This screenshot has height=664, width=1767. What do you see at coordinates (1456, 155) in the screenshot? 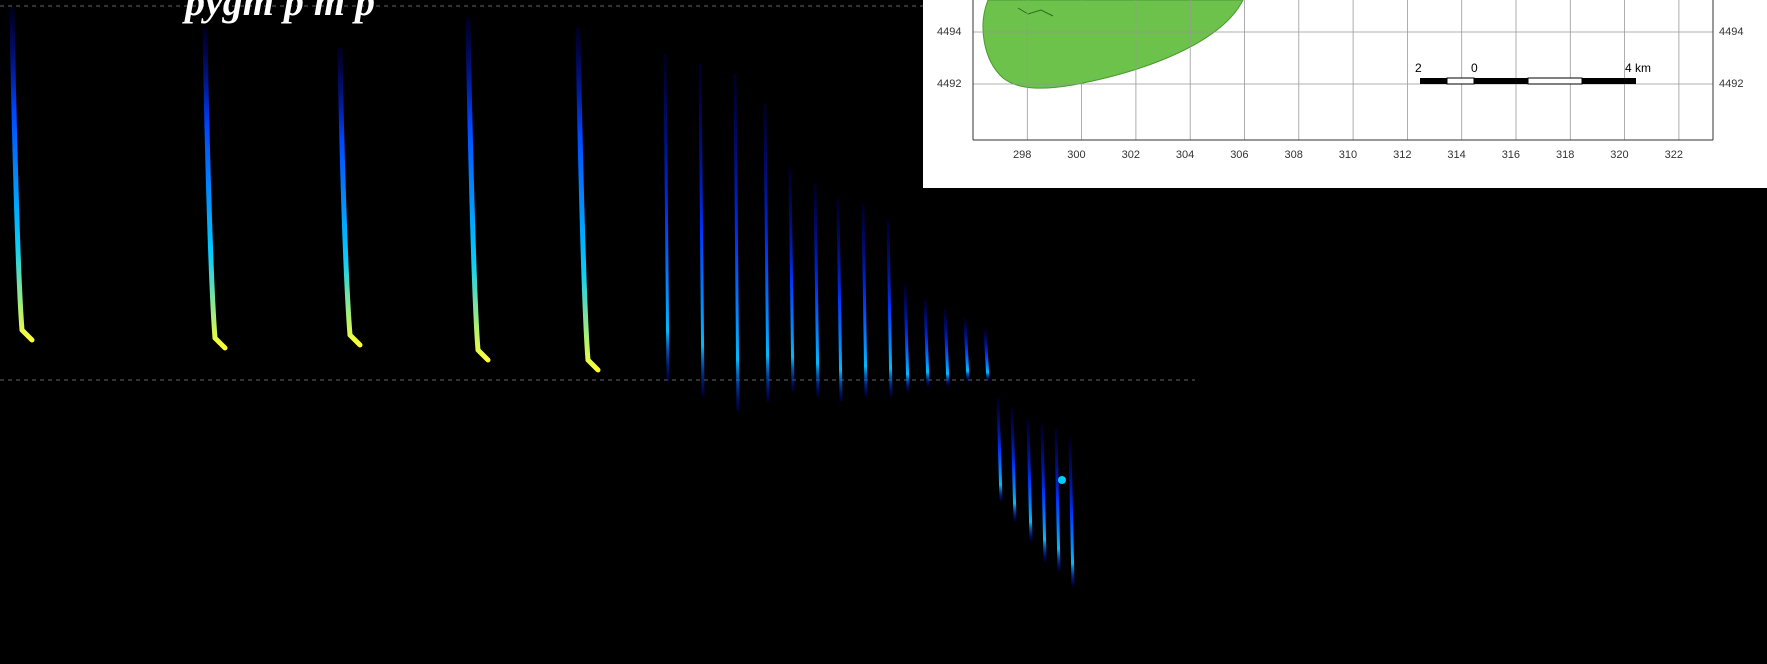
I see `x-tick-label: 314` at bounding box center [1456, 155].